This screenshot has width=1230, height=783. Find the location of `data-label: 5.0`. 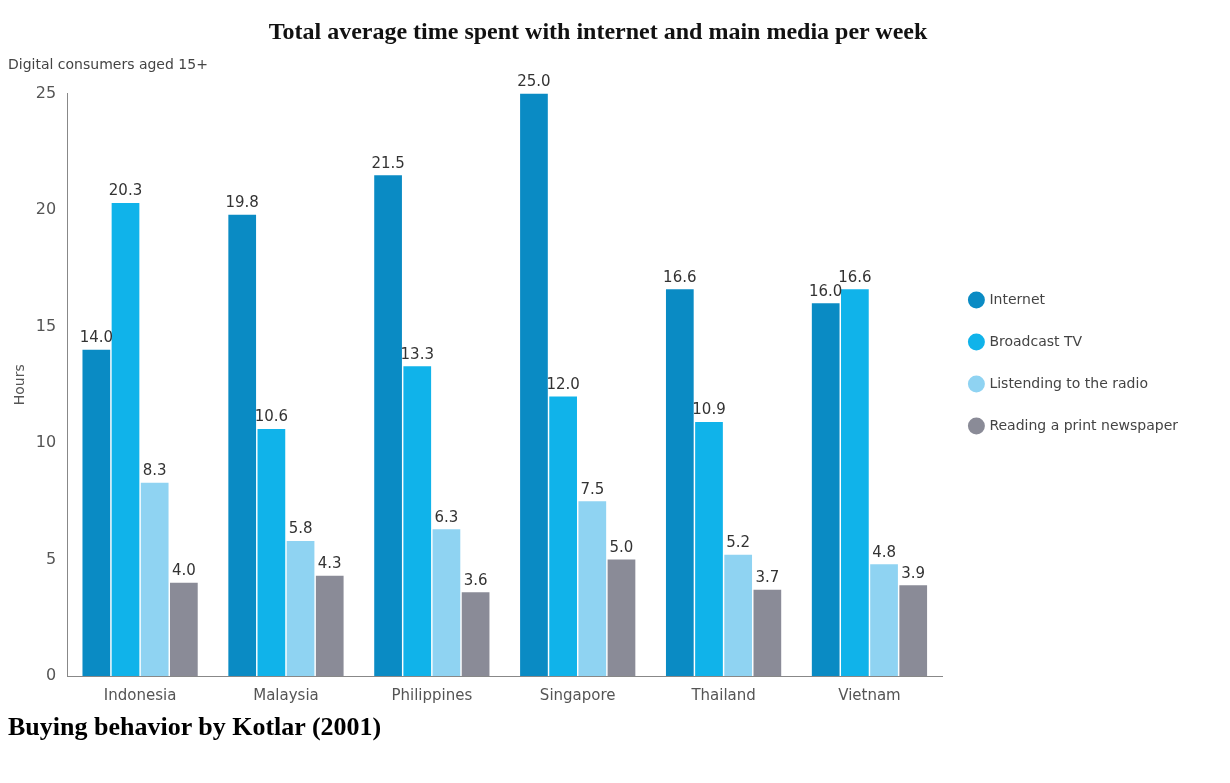

data-label: 5.0 is located at coordinates (621, 546).